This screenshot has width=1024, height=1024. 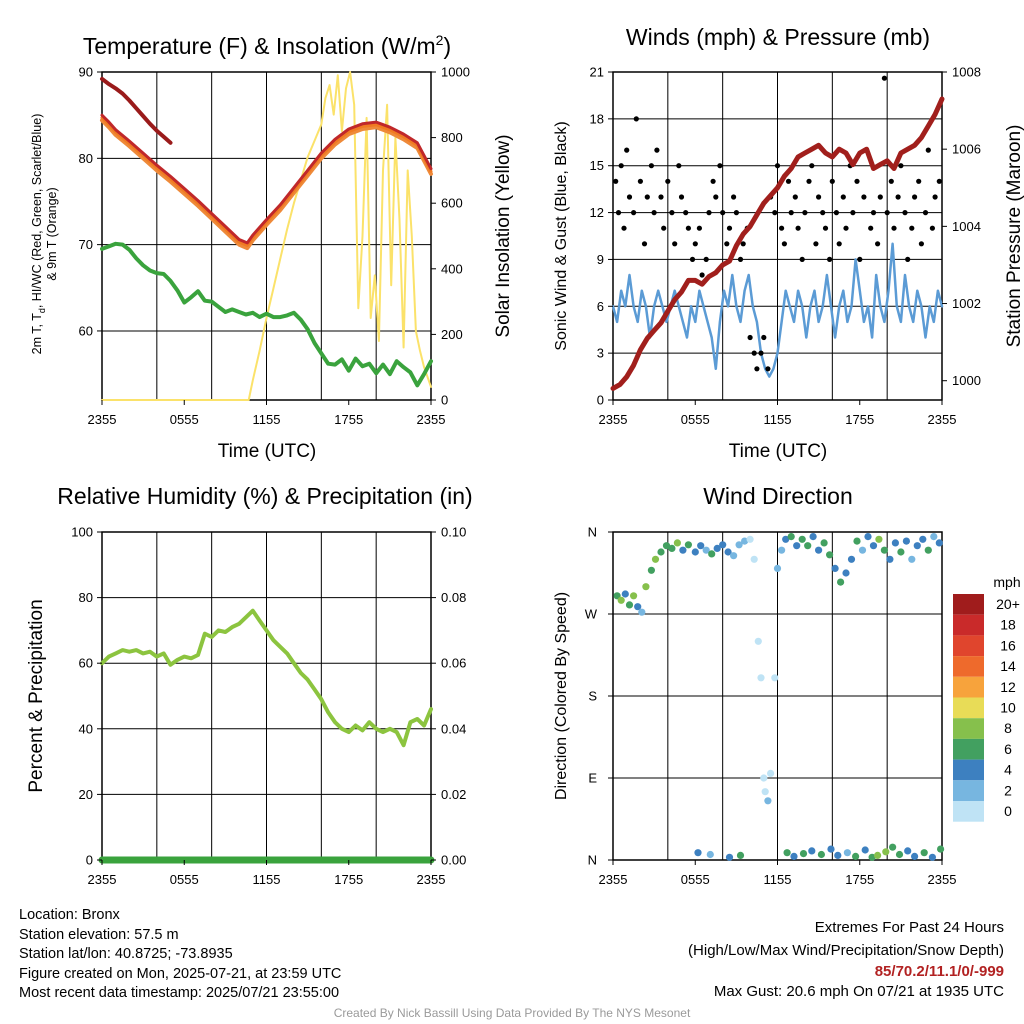 I want to click on y-tick-label: 90, so click(x=86, y=72).